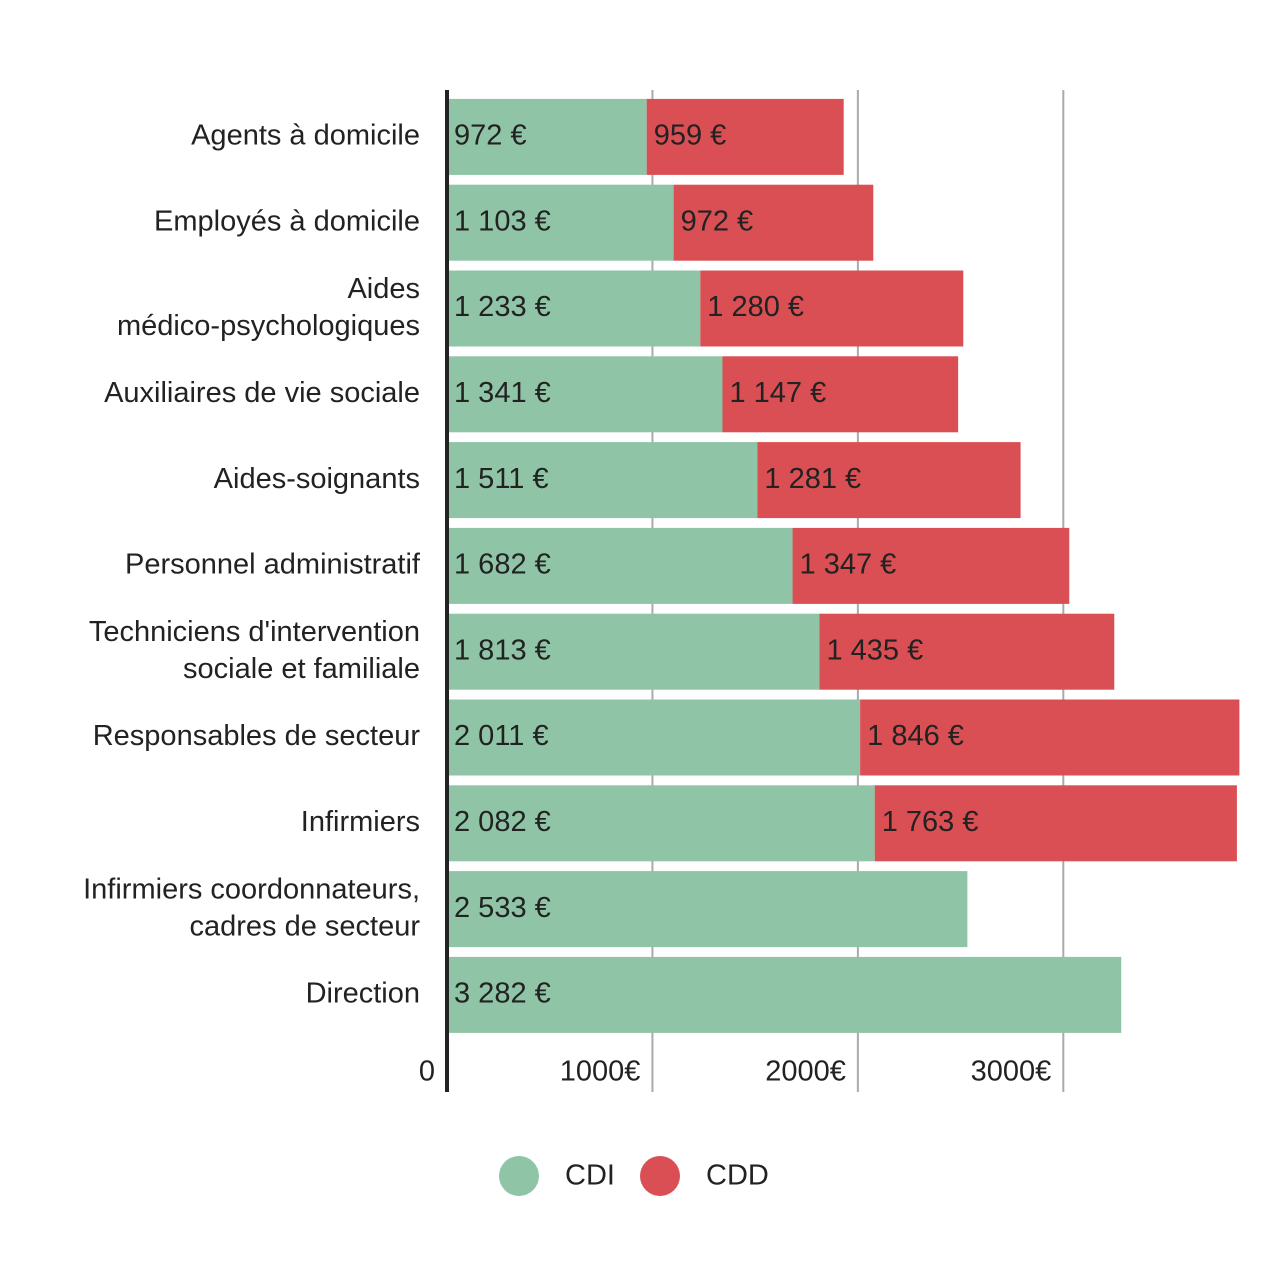 The height and width of the screenshot is (1280, 1280). I want to click on value-label: 1 233 €, so click(502, 307).